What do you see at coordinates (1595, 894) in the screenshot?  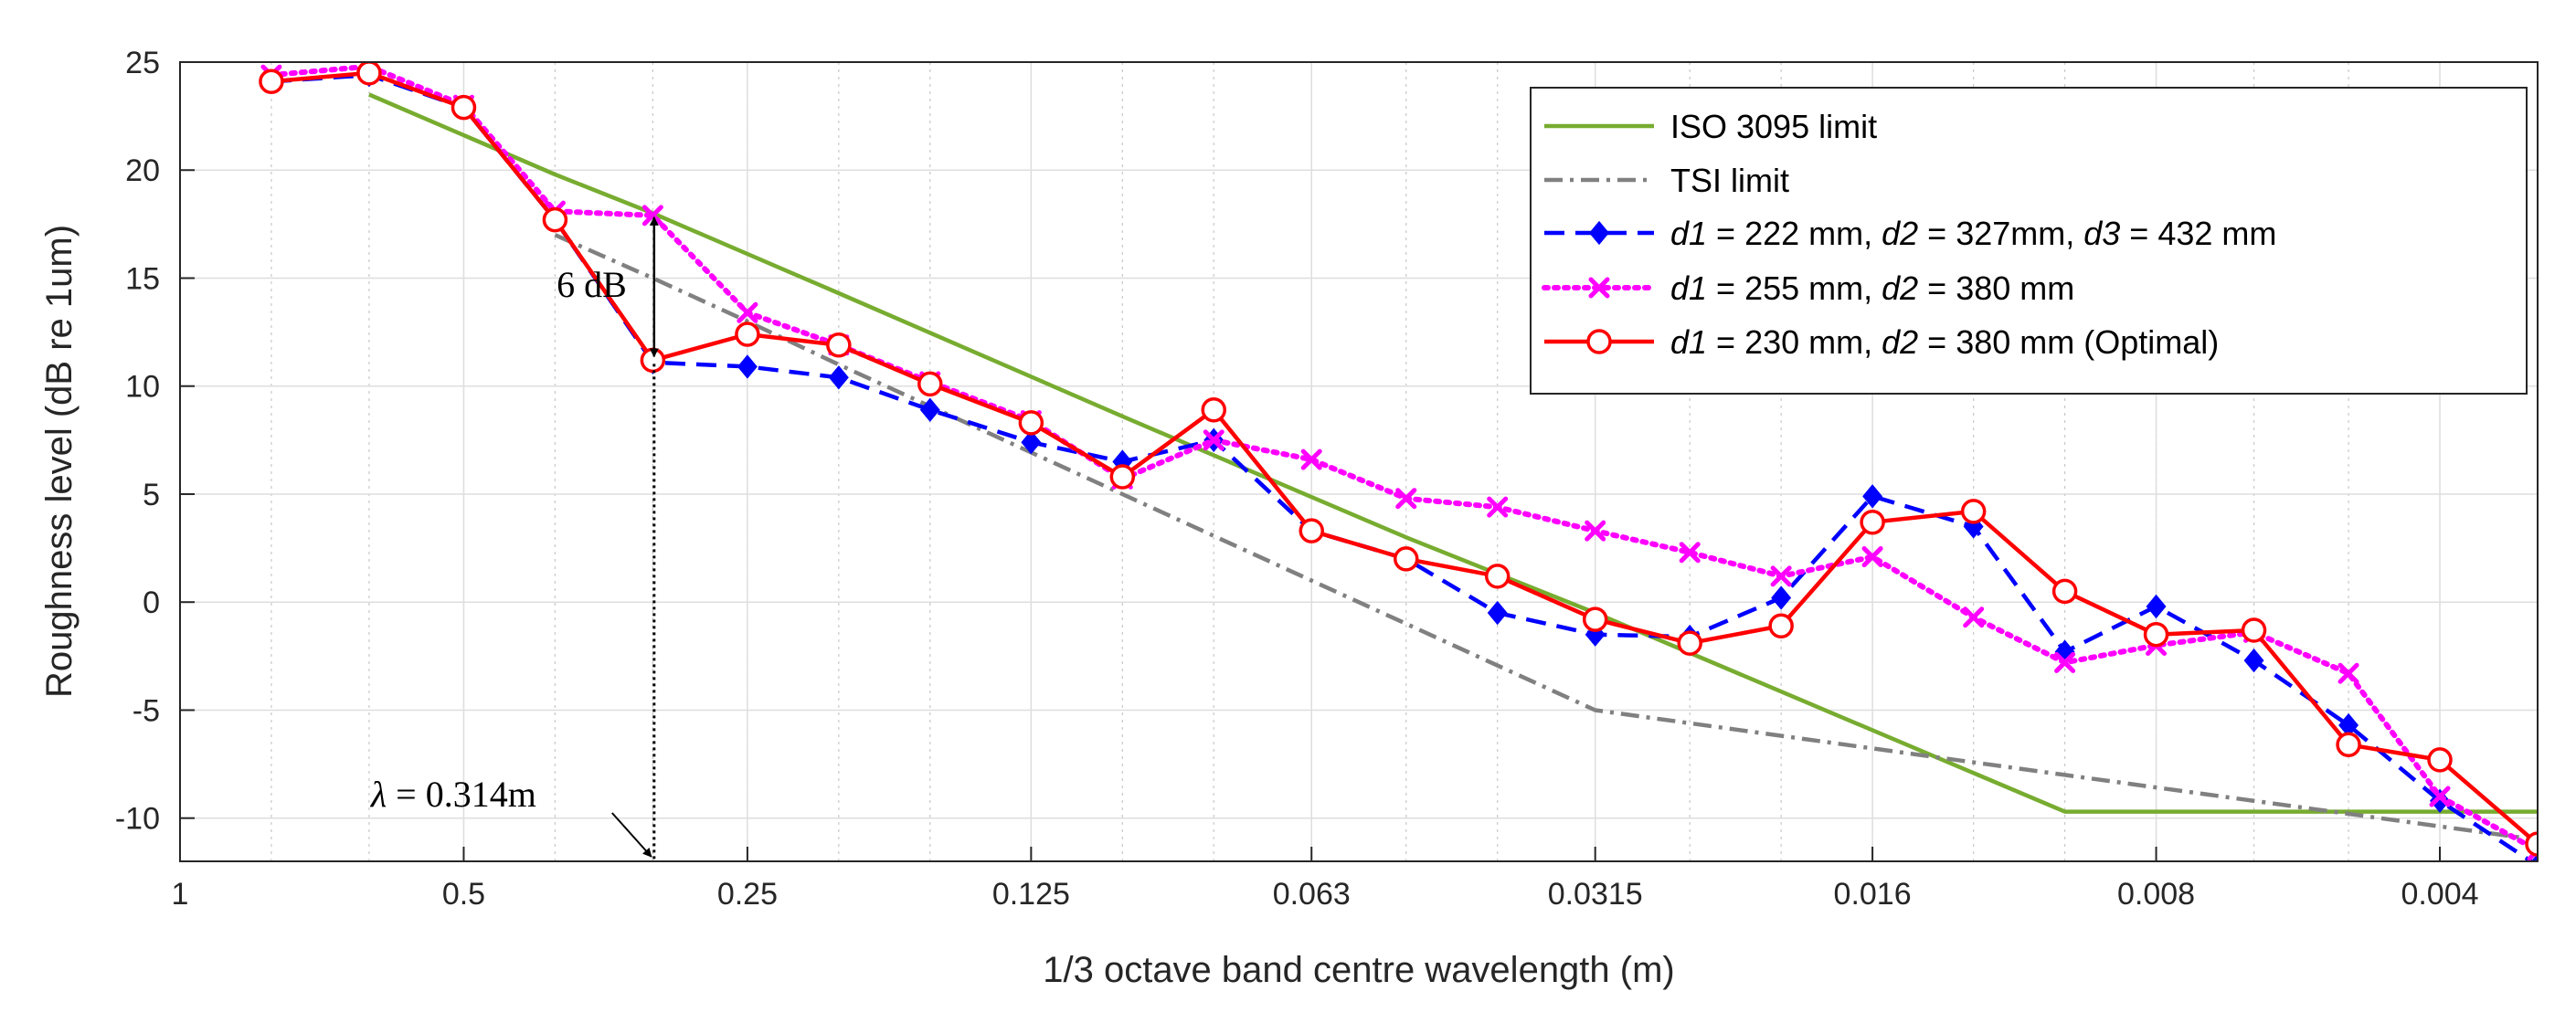 I see `x-tick-label: 0.0315` at bounding box center [1595, 894].